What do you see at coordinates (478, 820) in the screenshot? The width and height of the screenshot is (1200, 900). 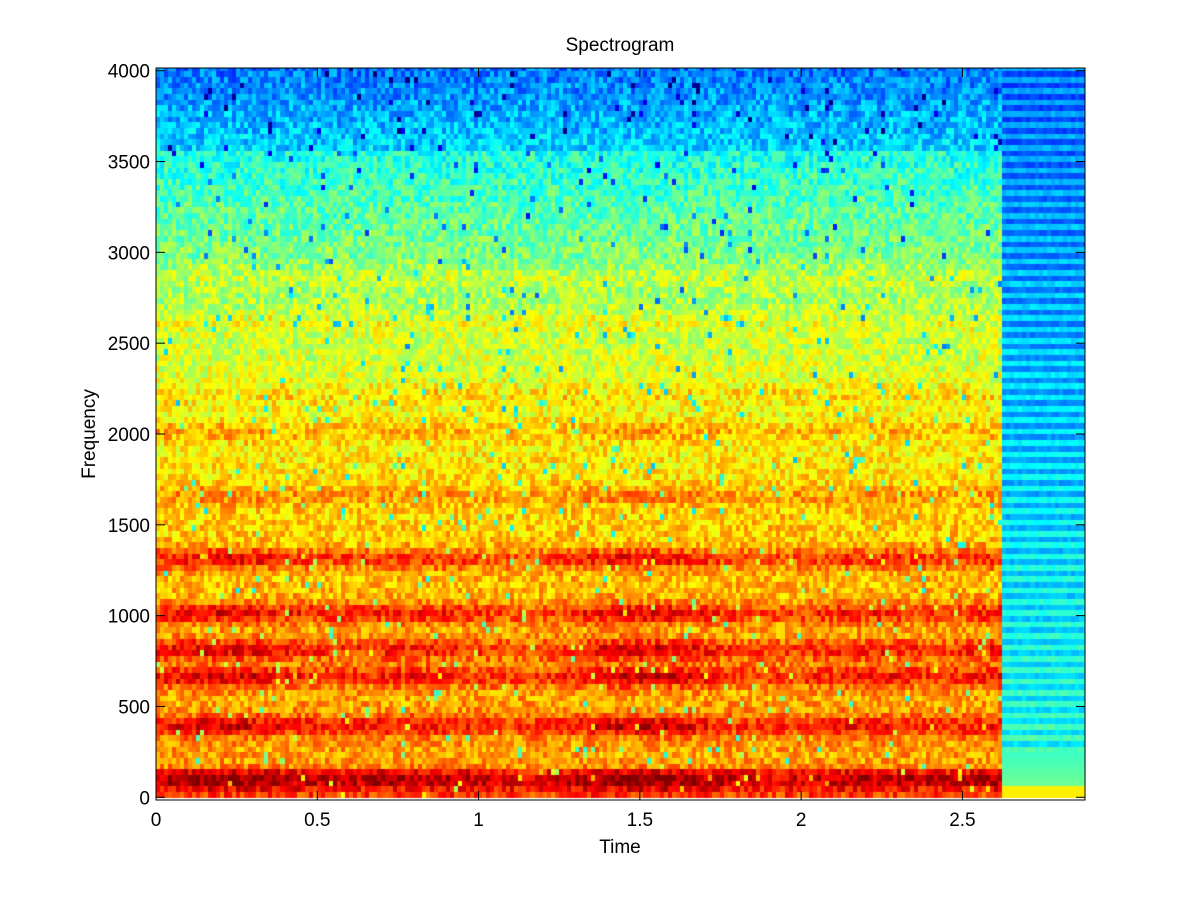 I see `x-tick-label: 1` at bounding box center [478, 820].